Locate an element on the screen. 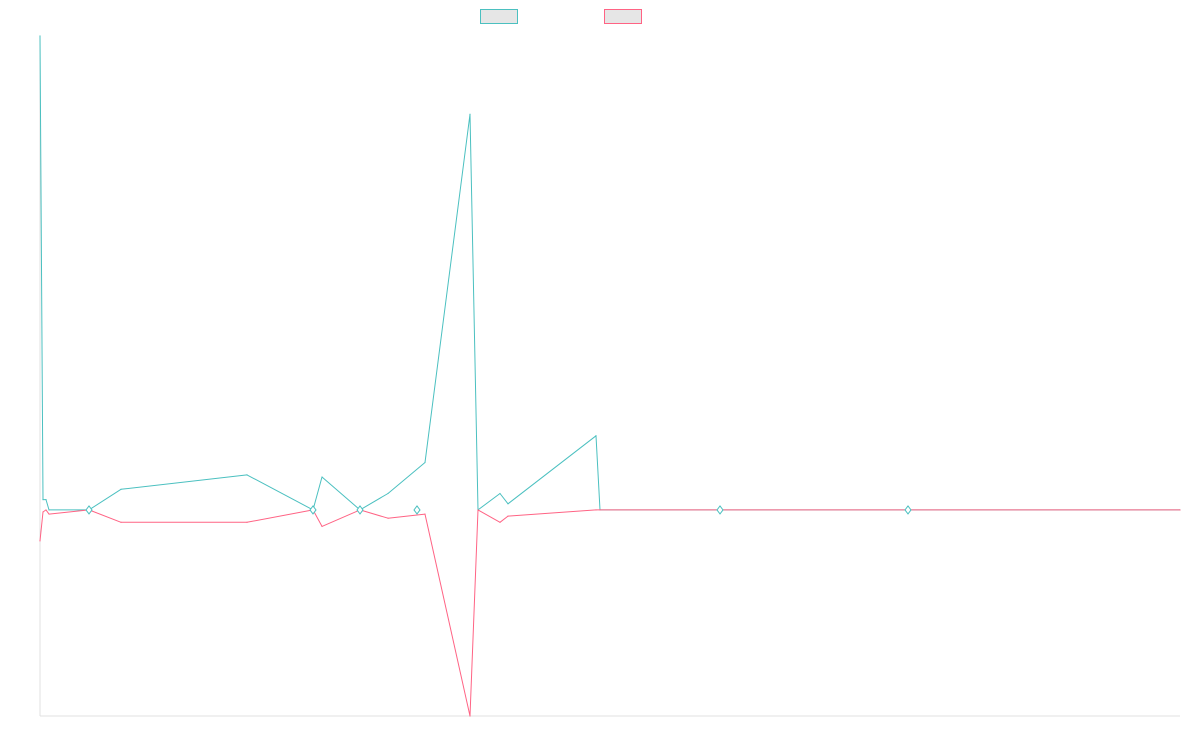  marker-layer is located at coordinates (498, 510).